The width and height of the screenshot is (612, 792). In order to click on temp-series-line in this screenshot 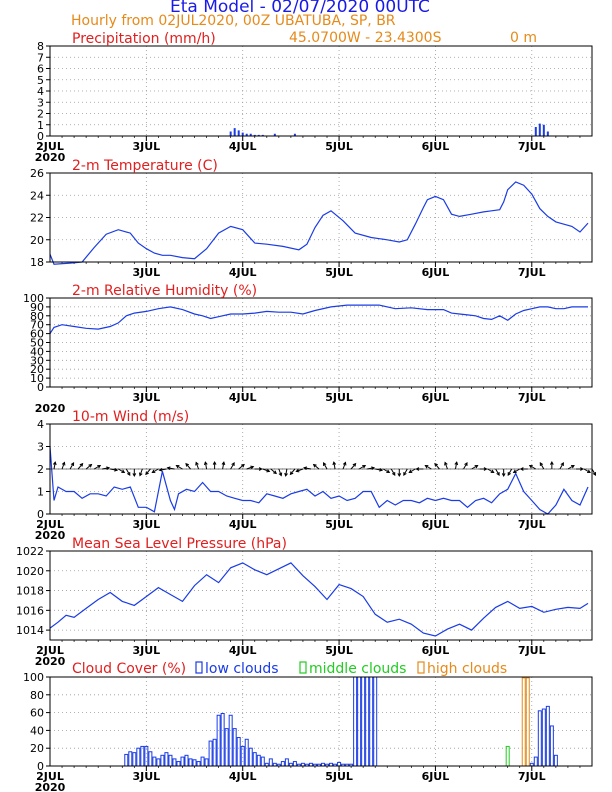, I will do `click(319, 223)`.